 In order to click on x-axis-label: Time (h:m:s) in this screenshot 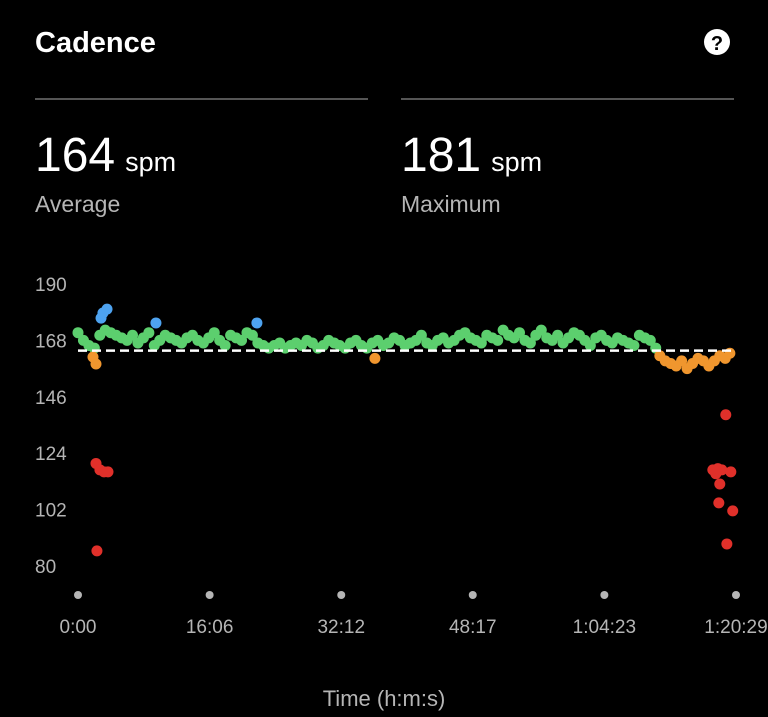, I will do `click(384, 698)`.